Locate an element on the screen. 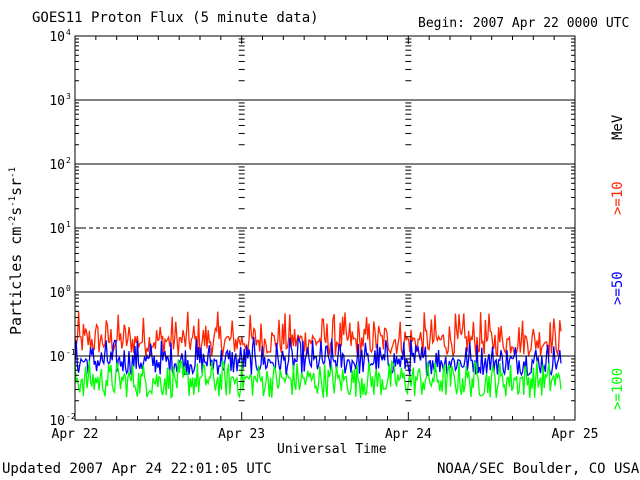 This screenshot has height=480, width=640. y-tick-exponent: 0 is located at coordinates (68, 288).